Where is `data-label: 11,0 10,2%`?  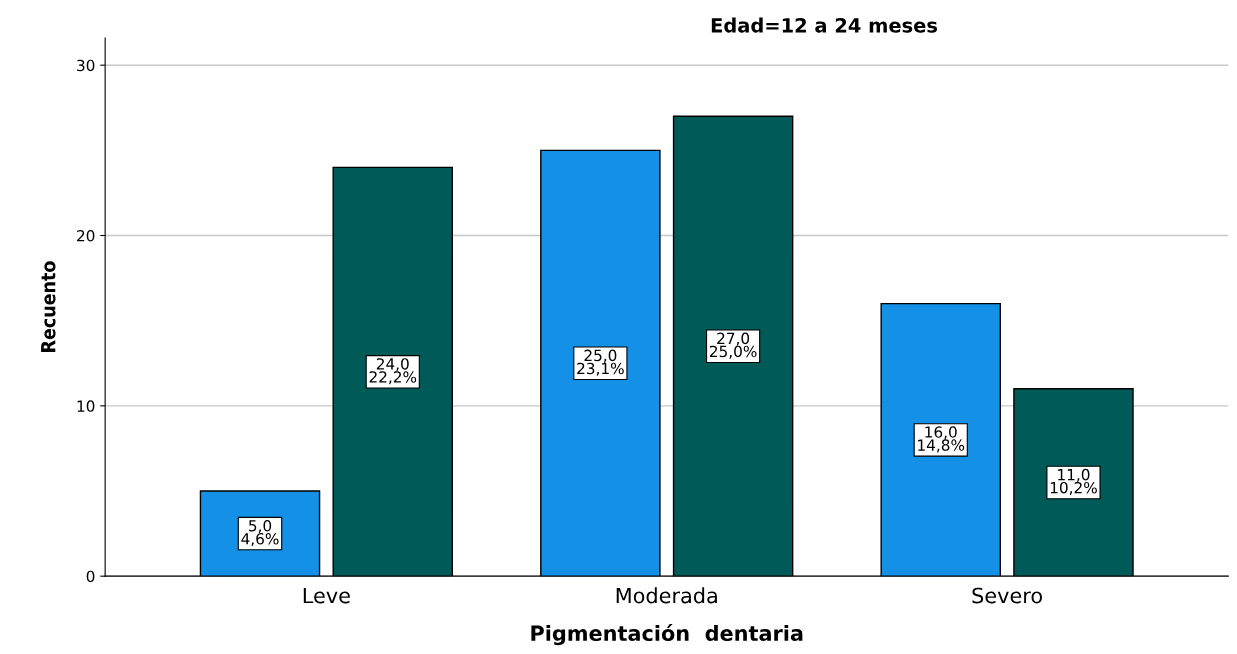
data-label: 11,0 10,2% is located at coordinates (1073, 482).